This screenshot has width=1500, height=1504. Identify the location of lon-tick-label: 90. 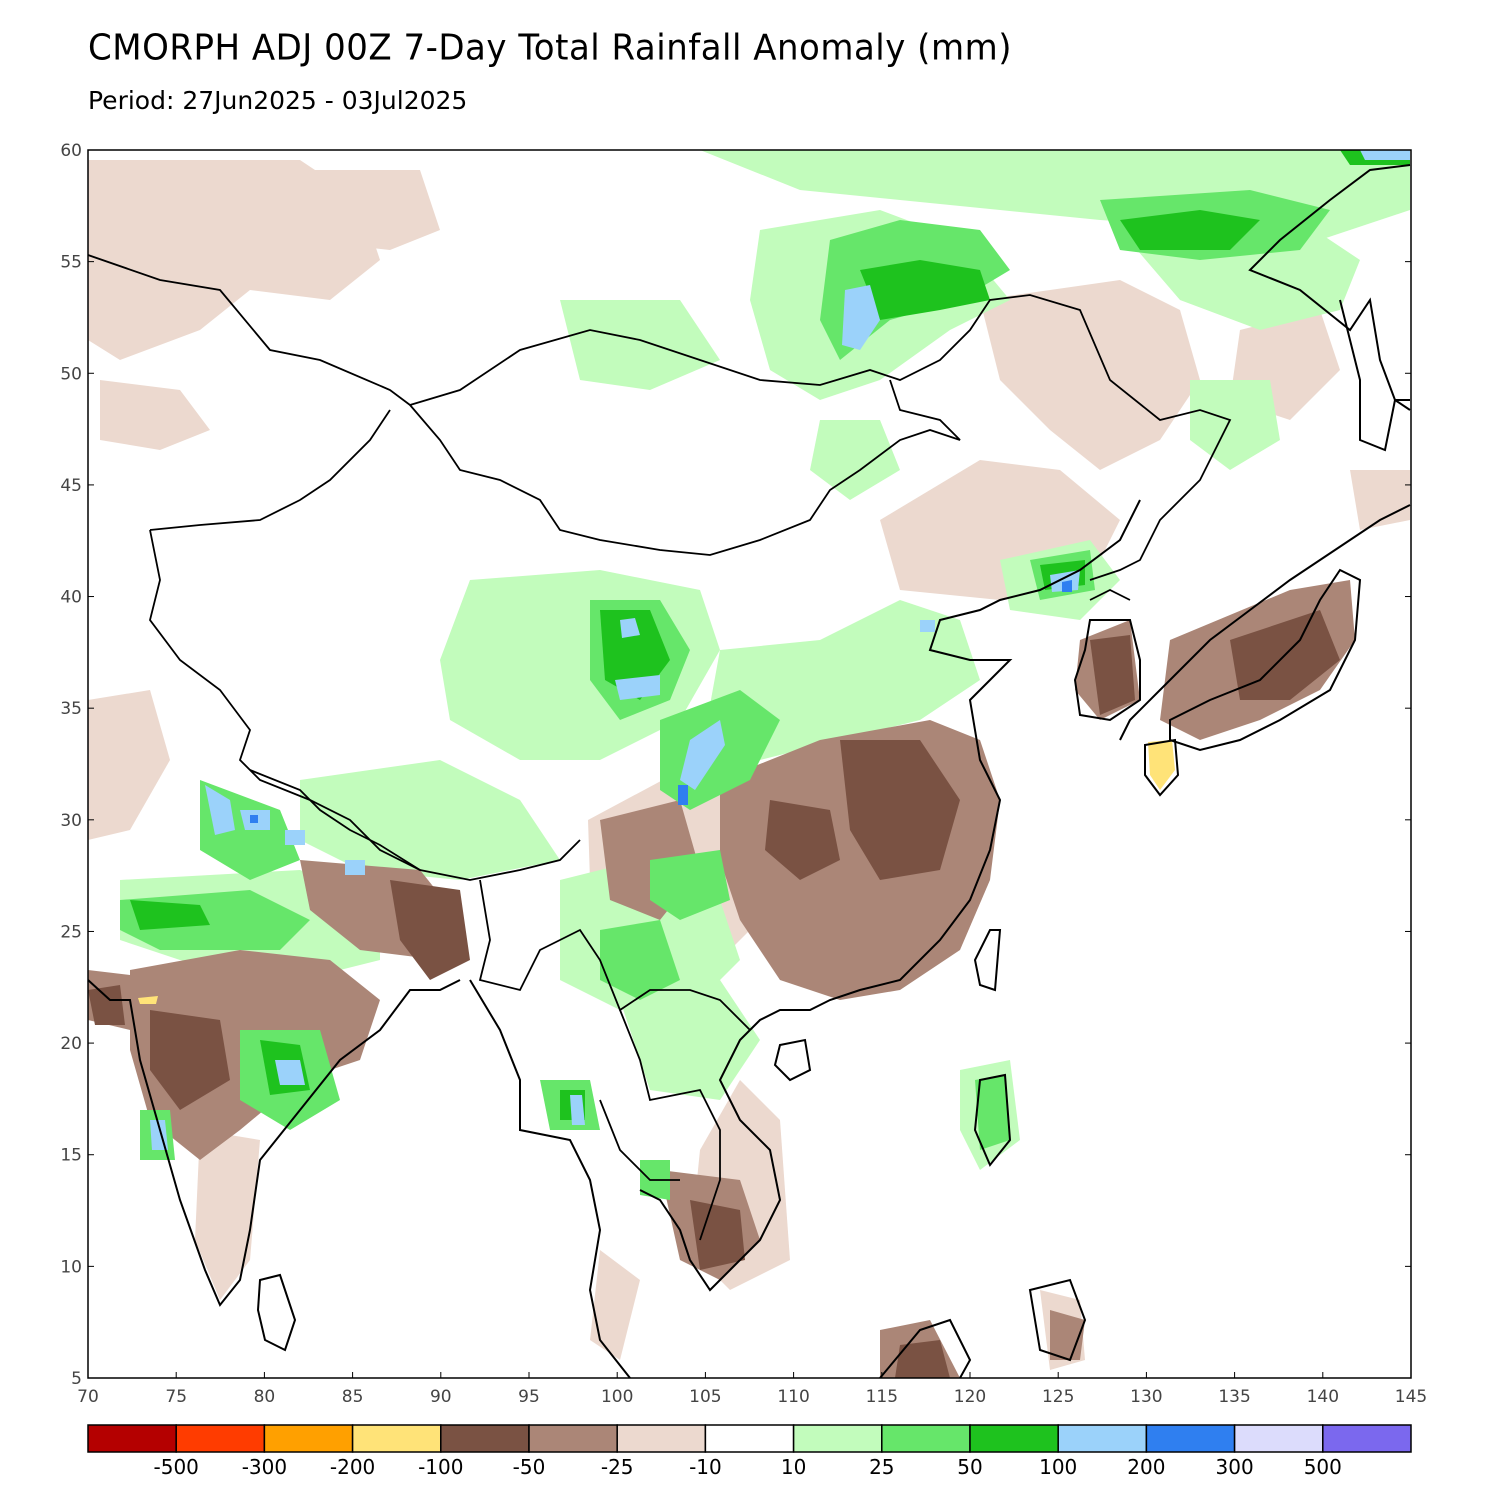
(441, 1397).